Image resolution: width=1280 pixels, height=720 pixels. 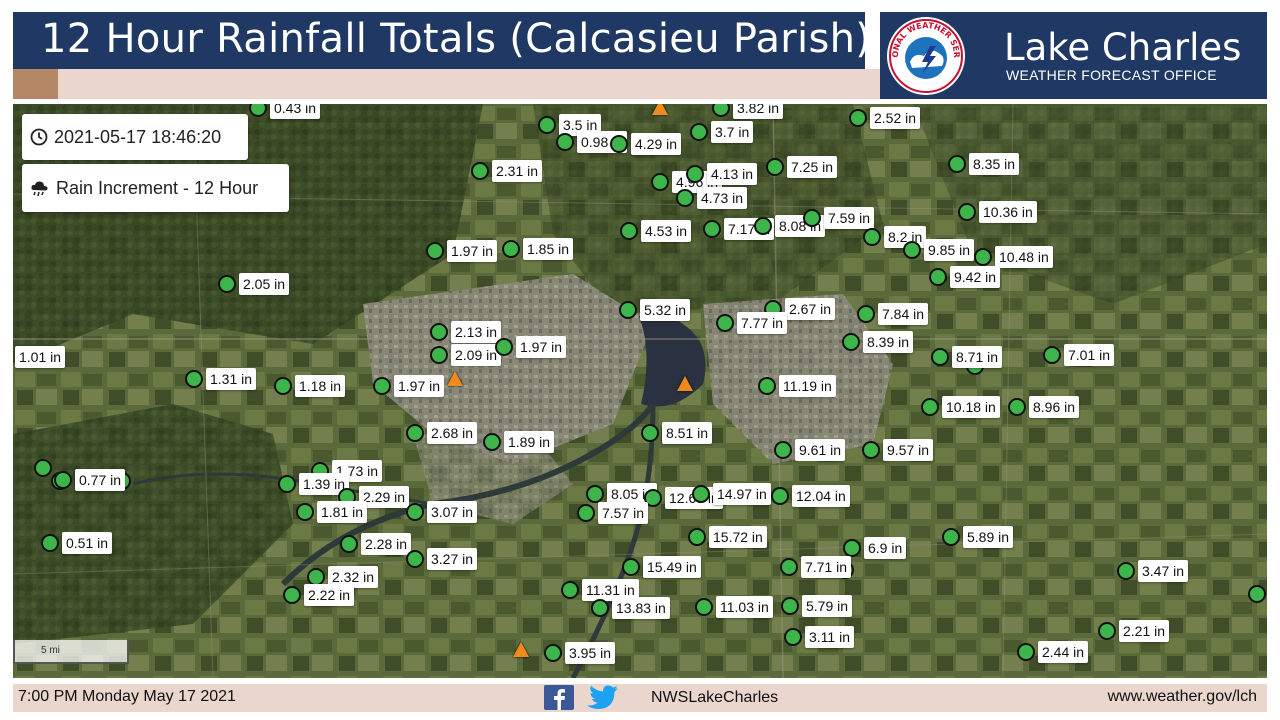 I want to click on layer-box: Rain Increment - 12 Hour, so click(x=155, y=188).